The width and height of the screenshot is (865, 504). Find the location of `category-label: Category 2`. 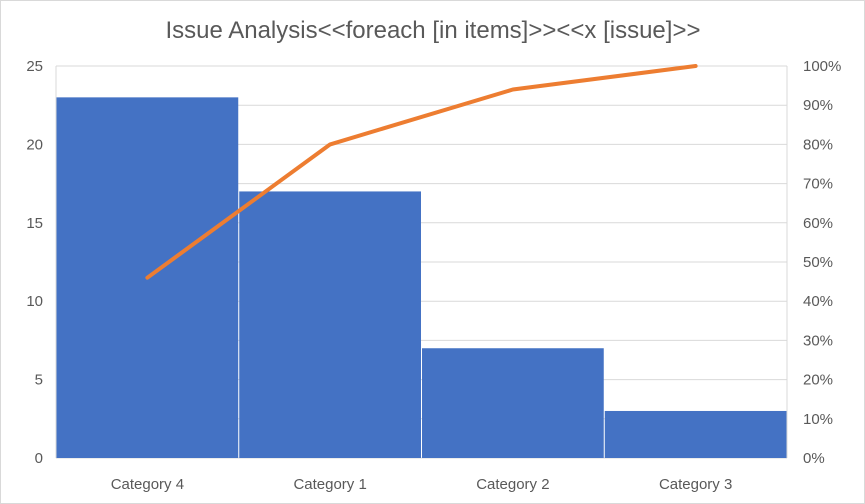

category-label: Category 2 is located at coordinates (512, 484).